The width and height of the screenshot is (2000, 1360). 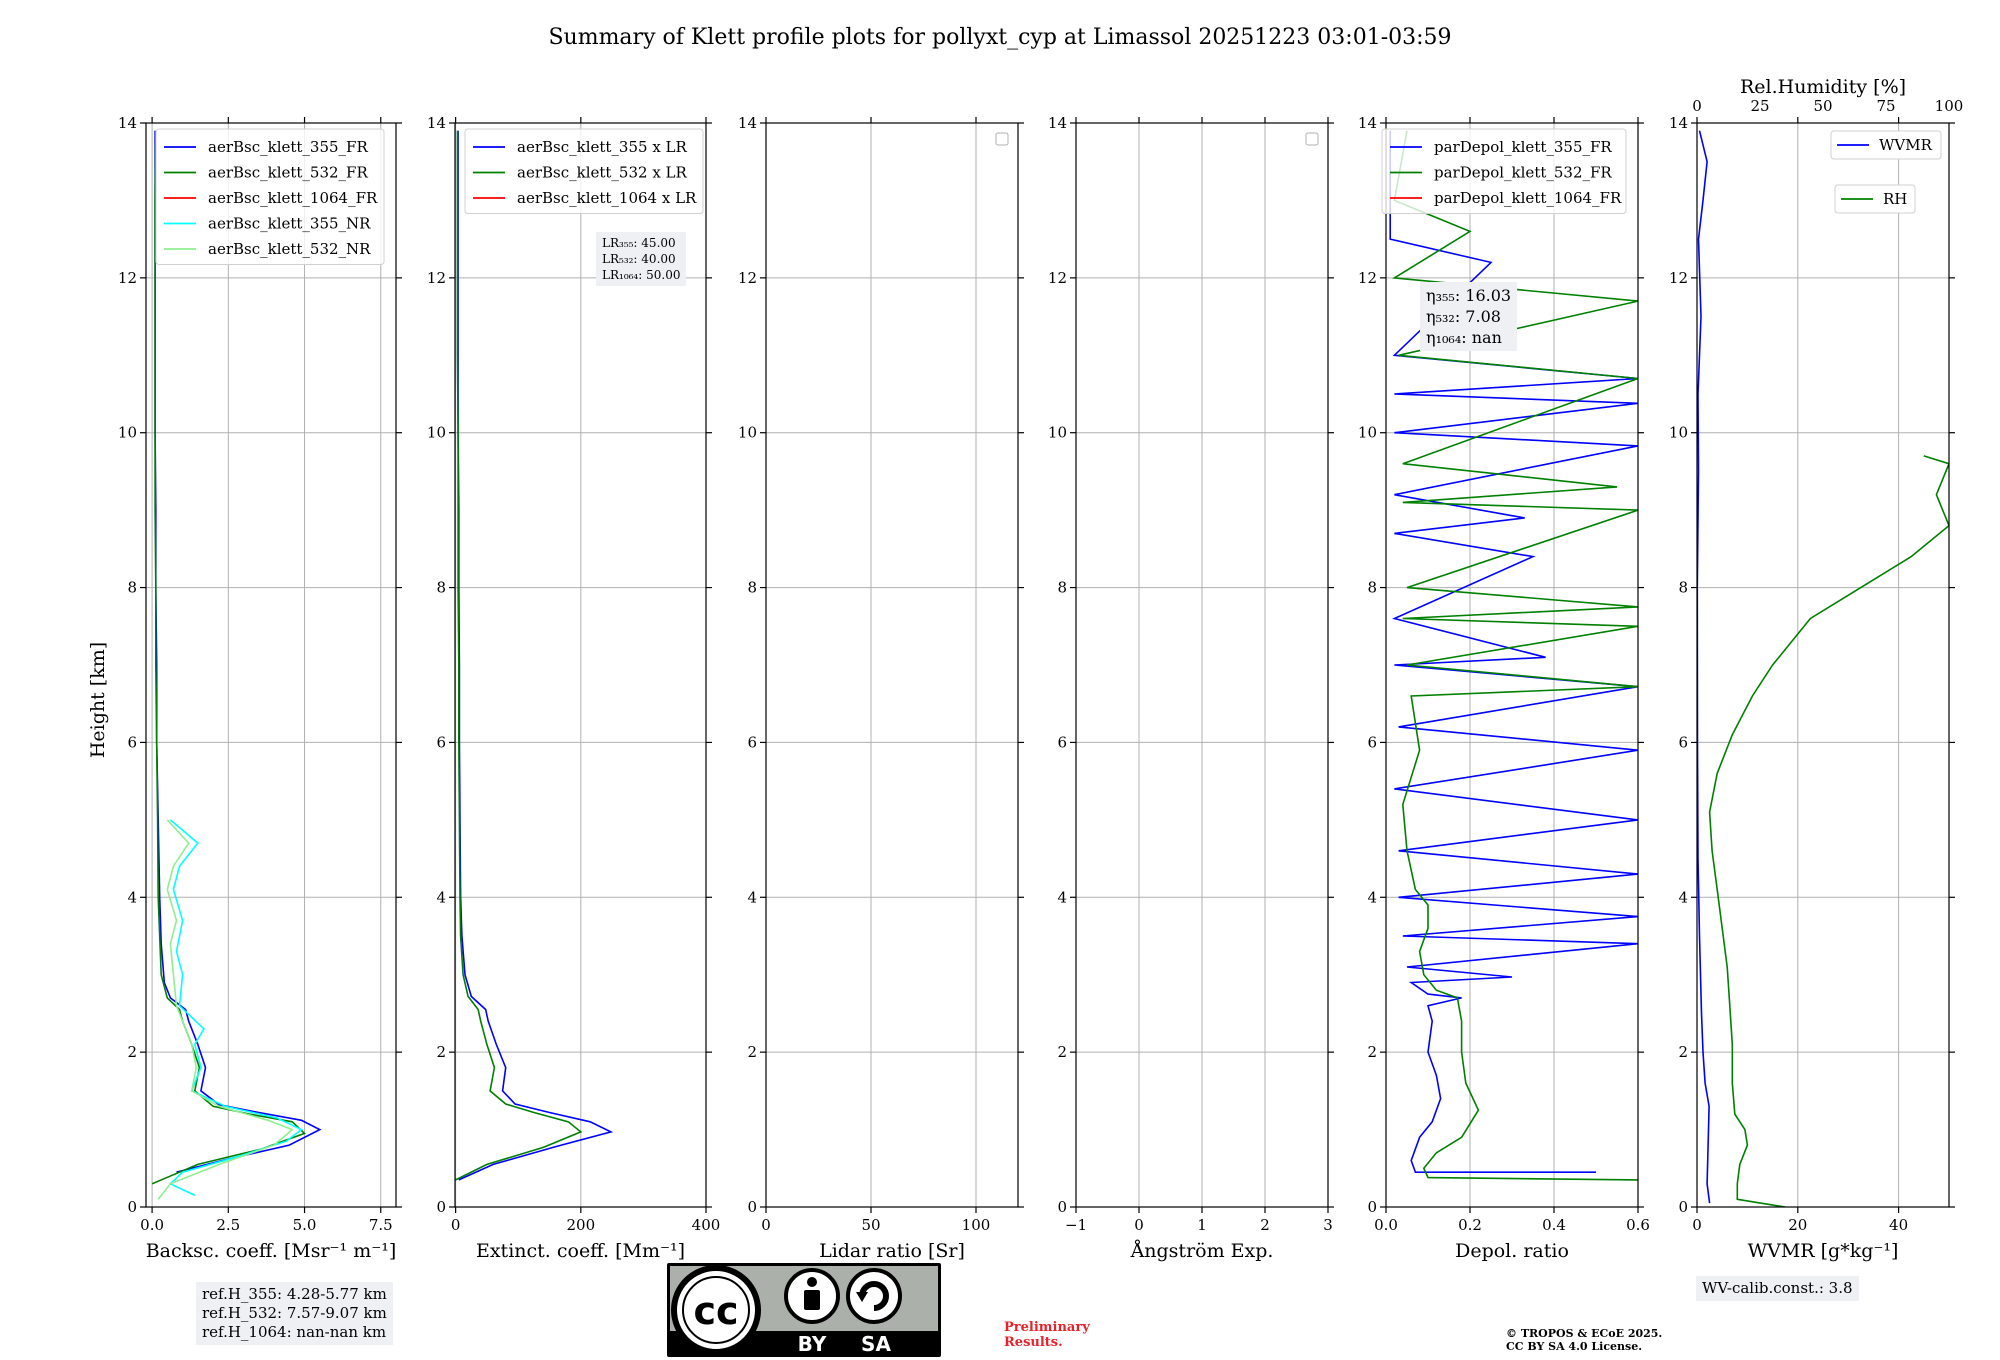 I want to click on x-axis-label-dep: Depol. ratio, so click(x=1512, y=1251).